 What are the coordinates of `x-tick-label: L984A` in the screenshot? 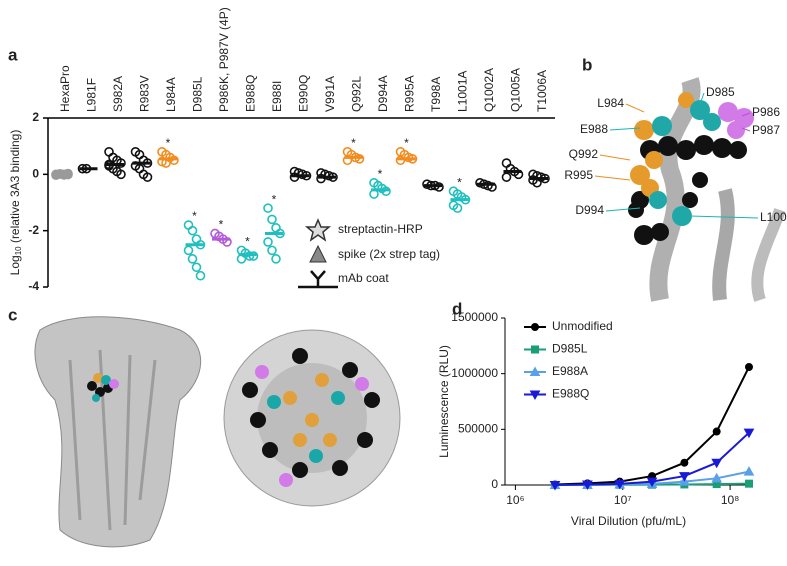 It's located at (171, 94).